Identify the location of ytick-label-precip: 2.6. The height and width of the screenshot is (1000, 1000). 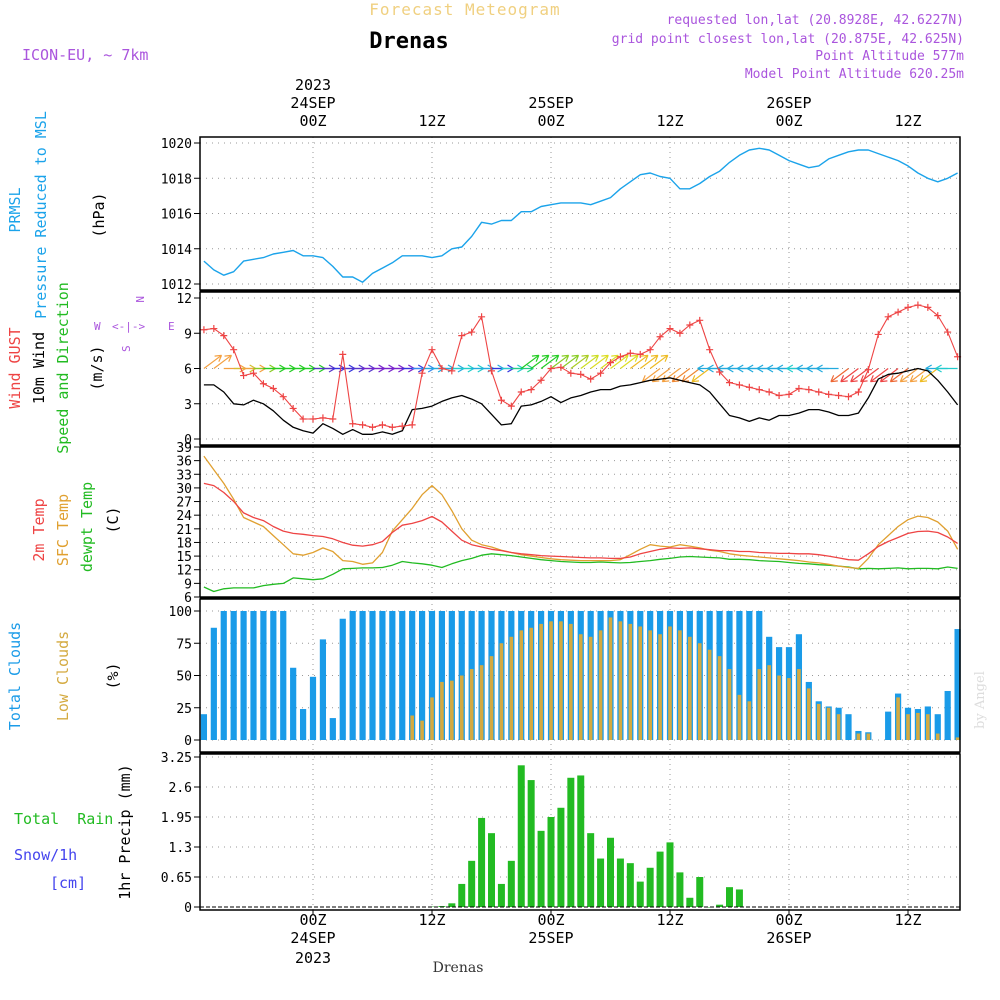
(180, 788).